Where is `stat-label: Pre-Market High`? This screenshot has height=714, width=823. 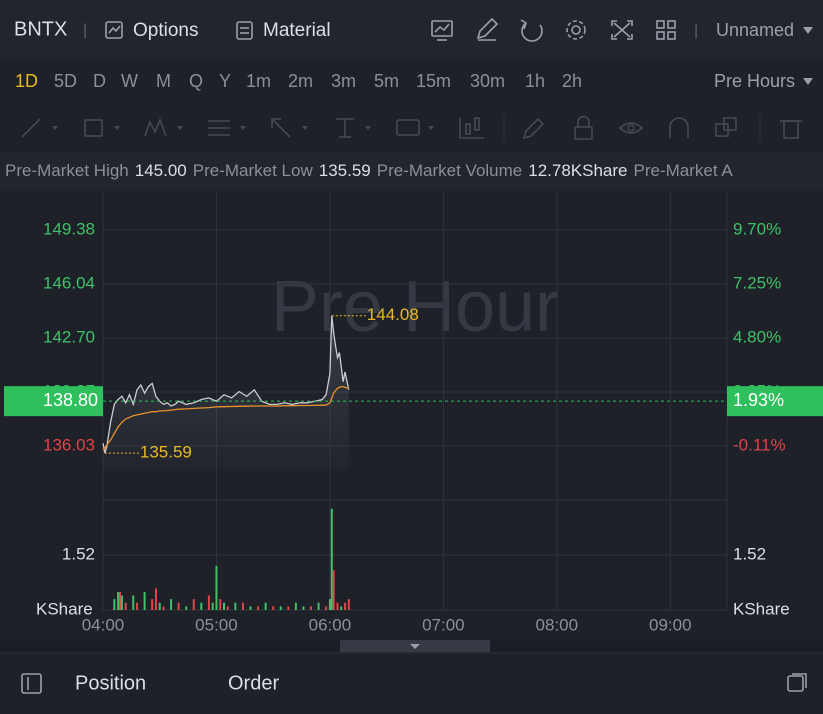 stat-label: Pre-Market High is located at coordinates (67, 170).